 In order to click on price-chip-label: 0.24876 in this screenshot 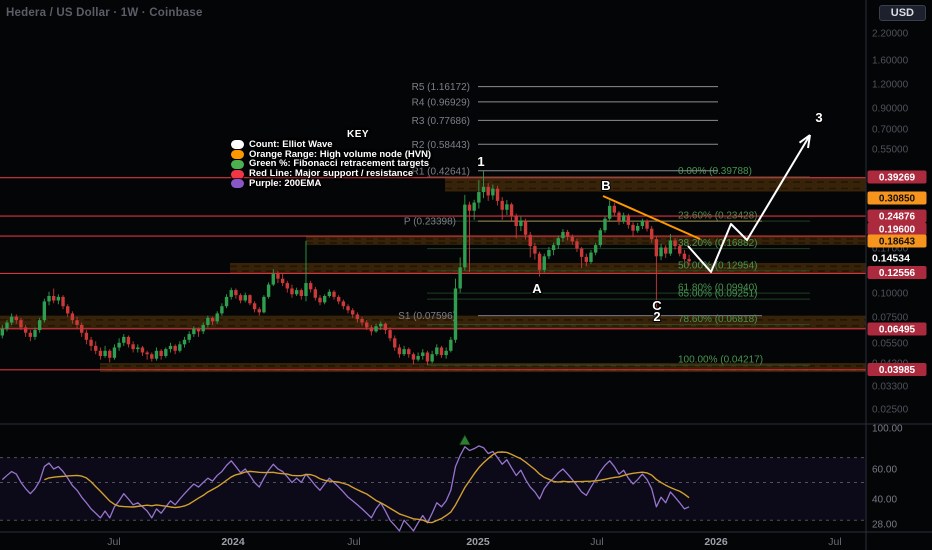, I will do `click(897, 217)`.